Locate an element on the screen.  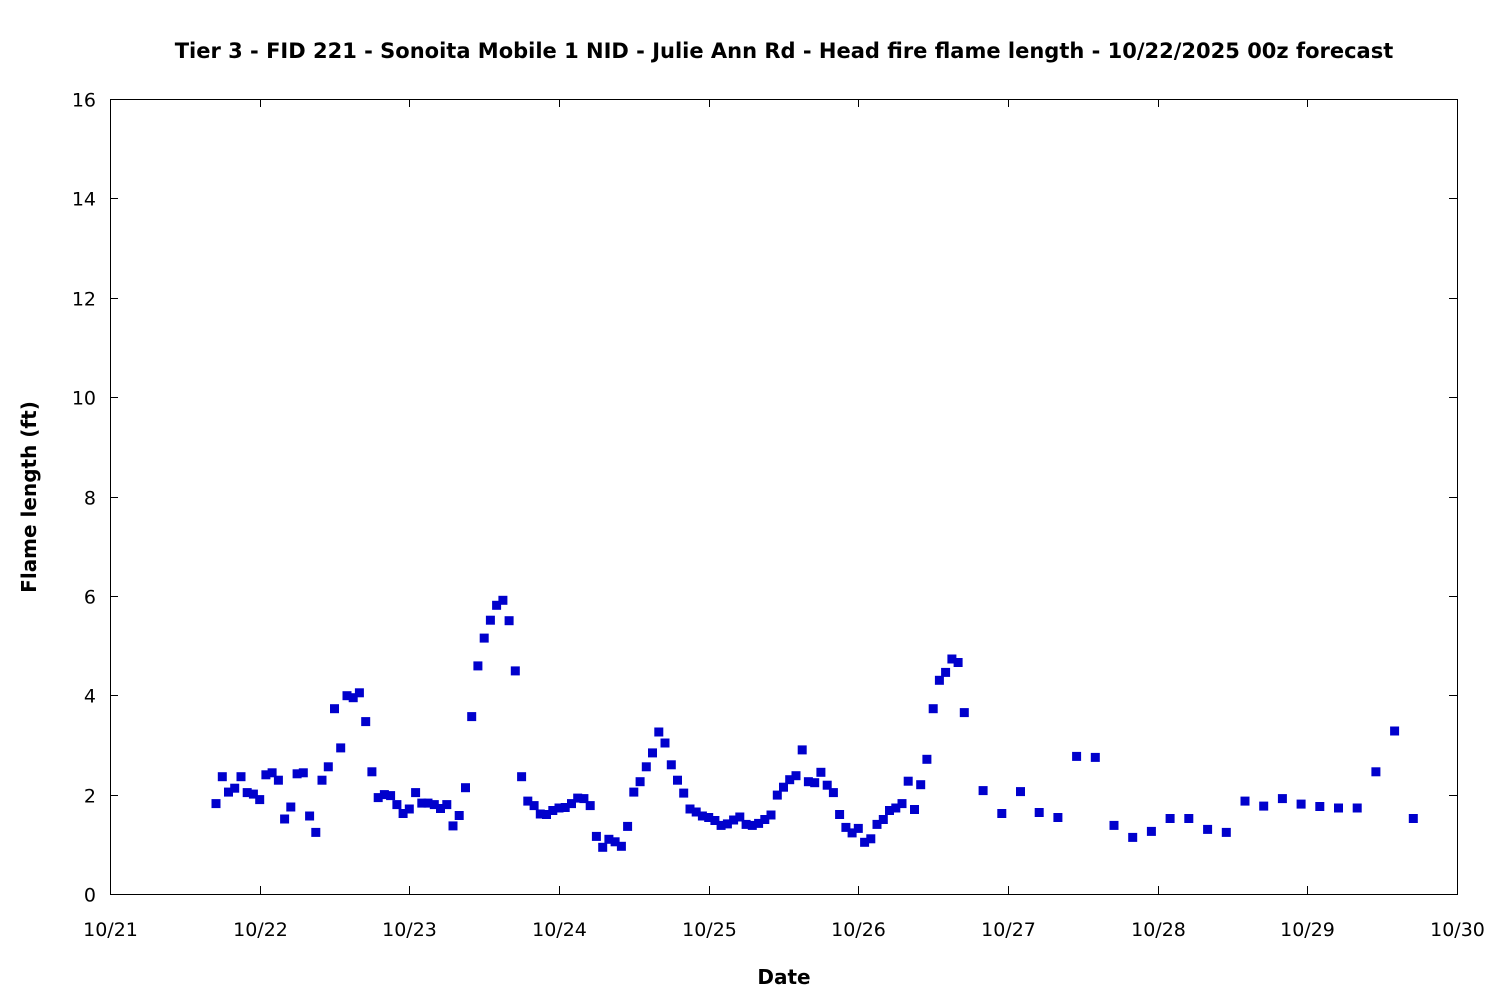
x-tick-label: 10/22 is located at coordinates (260, 930).